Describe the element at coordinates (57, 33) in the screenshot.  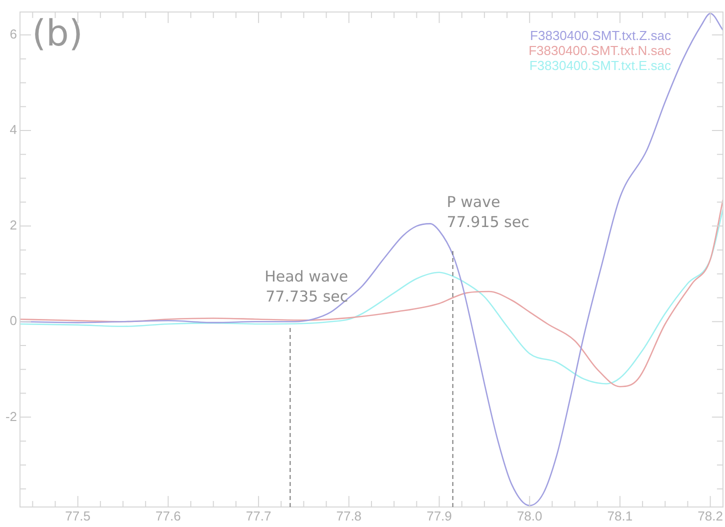
I see `annotation: (b)` at that location.